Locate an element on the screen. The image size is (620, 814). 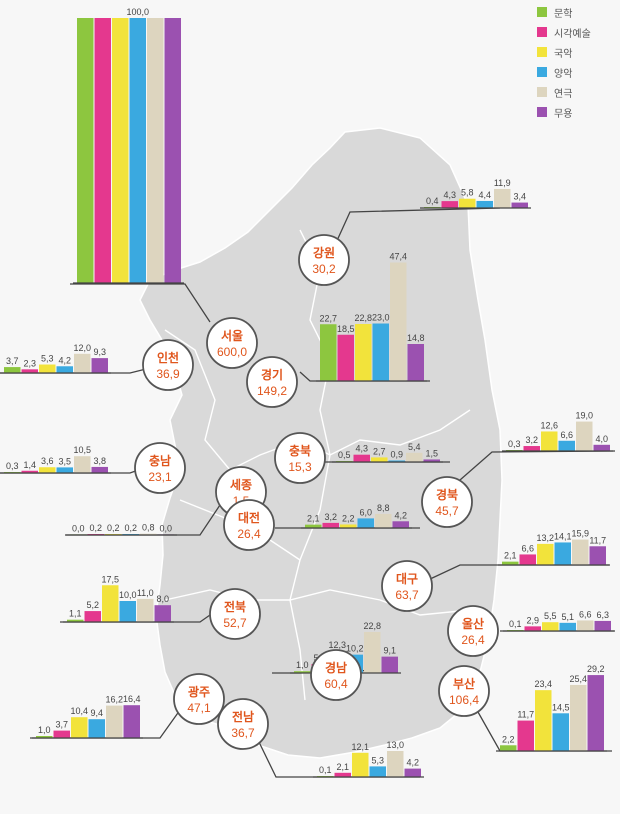
bar-경북-국악 is located at coordinates (549, 441).